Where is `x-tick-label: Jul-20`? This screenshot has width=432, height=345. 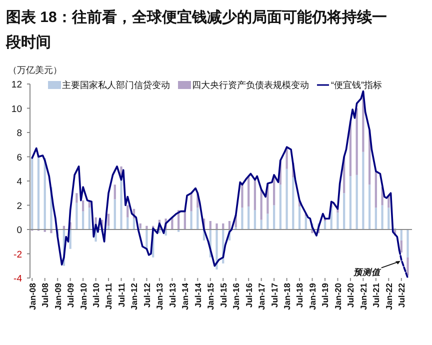
x-tick-label: Jul-20 is located at coordinates (351, 295).